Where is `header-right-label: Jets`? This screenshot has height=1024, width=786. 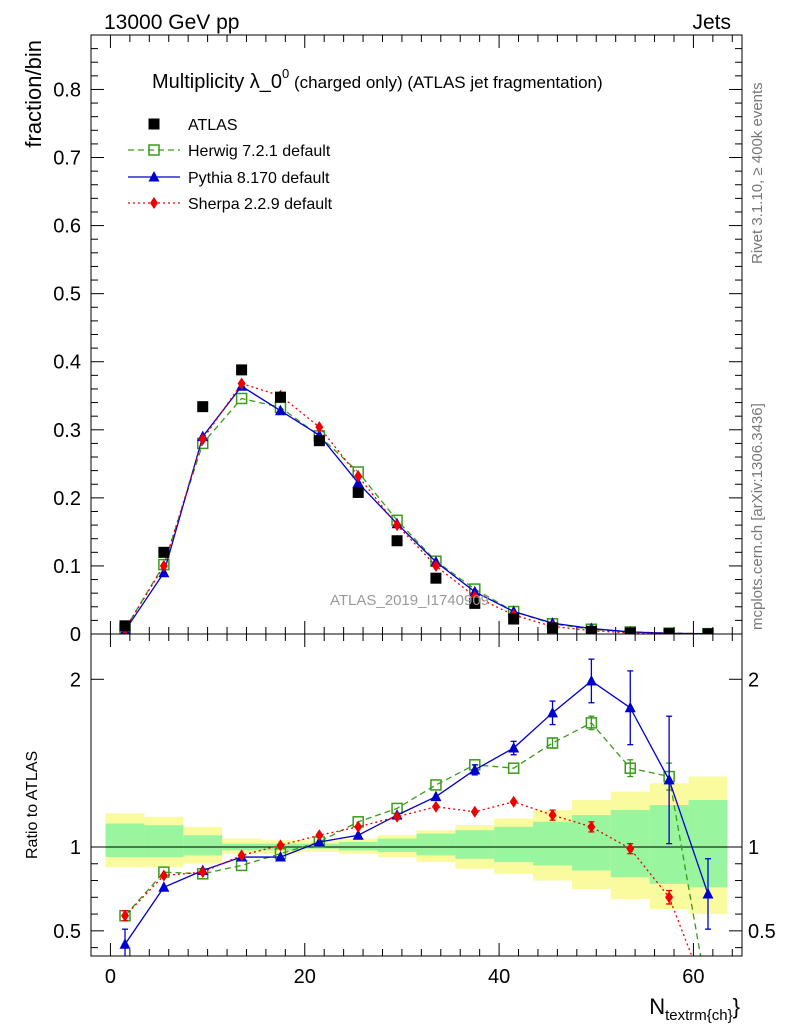
header-right-label: Jets is located at coordinates (711, 22).